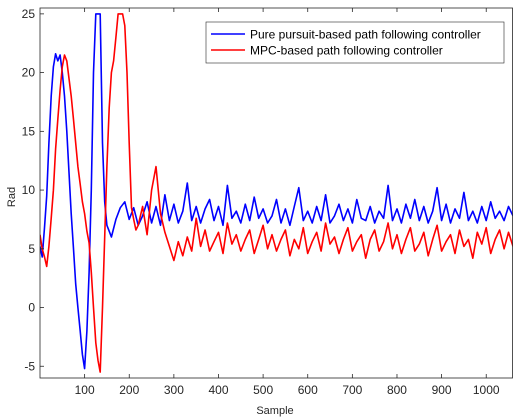 The image size is (513, 419). I want to click on x-tick-label: 100, so click(85, 390).